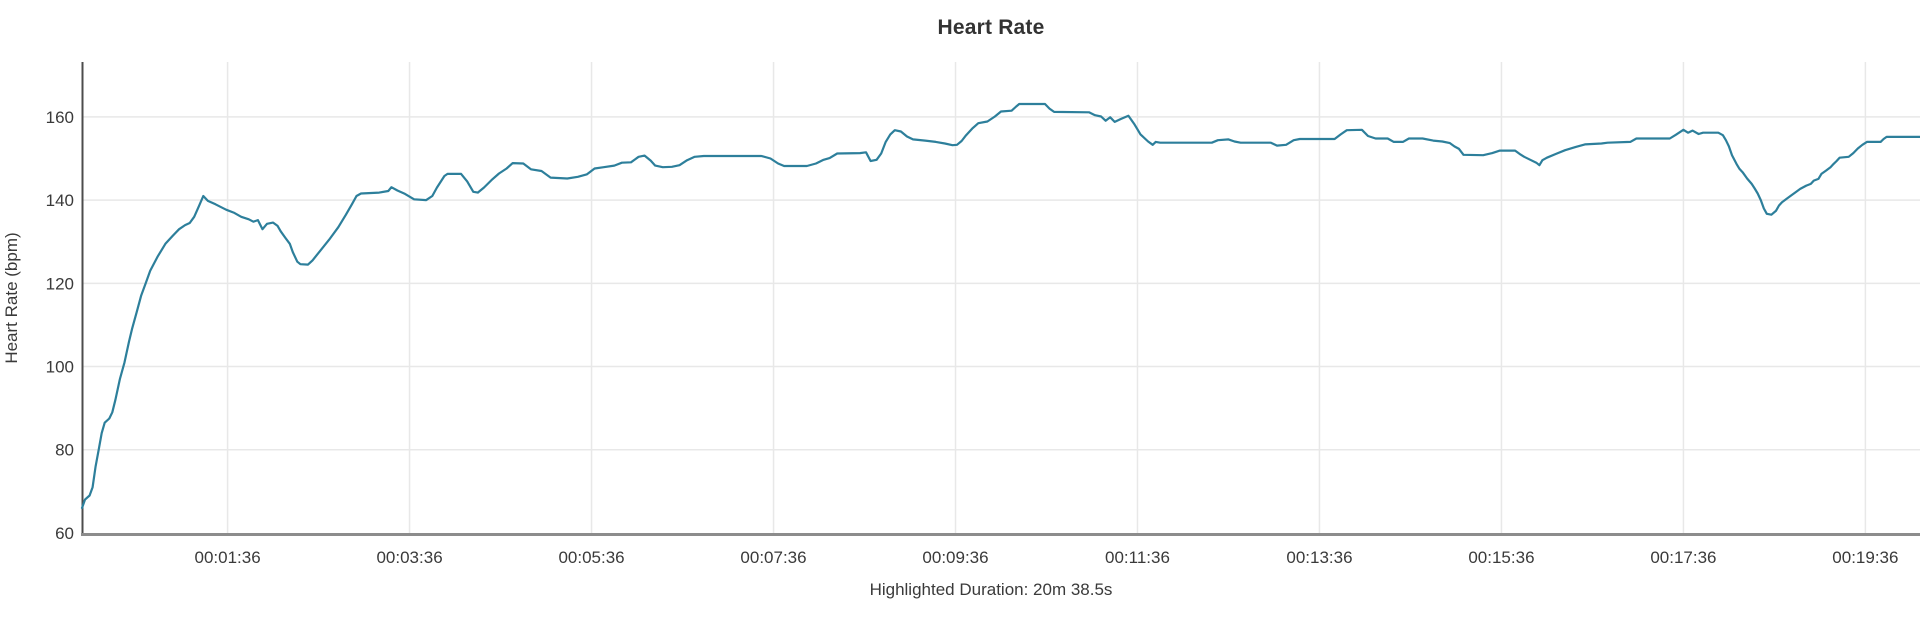 This screenshot has width=1920, height=620. What do you see at coordinates (991, 27) in the screenshot?
I see `chart-title: Heart Rate` at bounding box center [991, 27].